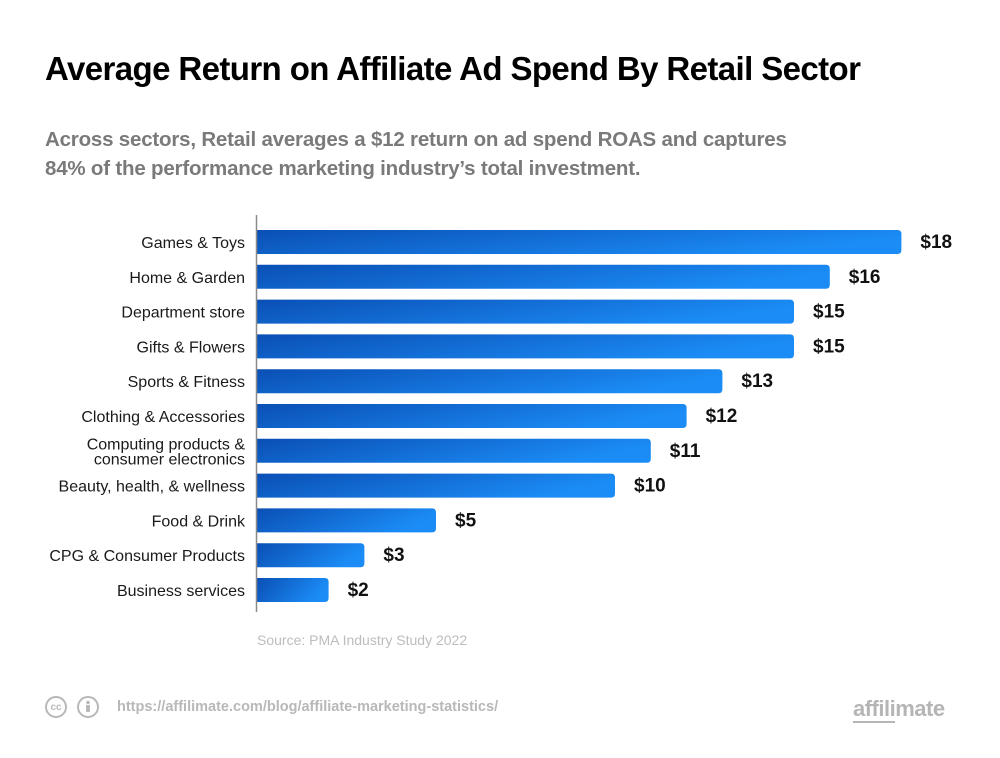 This screenshot has width=1000, height=758. I want to click on category-label: Computing products & consumer electronics, so click(166, 452).